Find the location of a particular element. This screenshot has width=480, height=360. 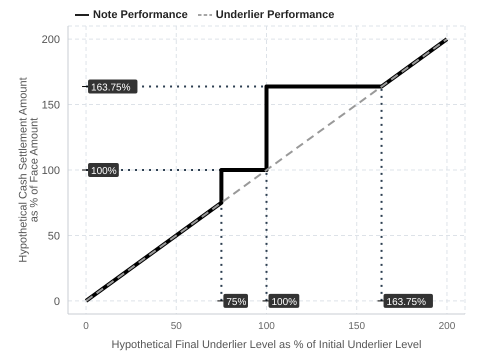

x-tick-label: 50 is located at coordinates (176, 326).